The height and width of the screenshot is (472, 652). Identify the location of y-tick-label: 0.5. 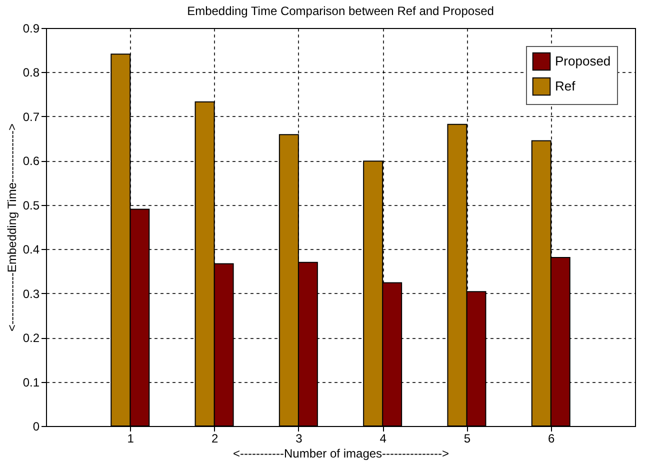
(31, 205).